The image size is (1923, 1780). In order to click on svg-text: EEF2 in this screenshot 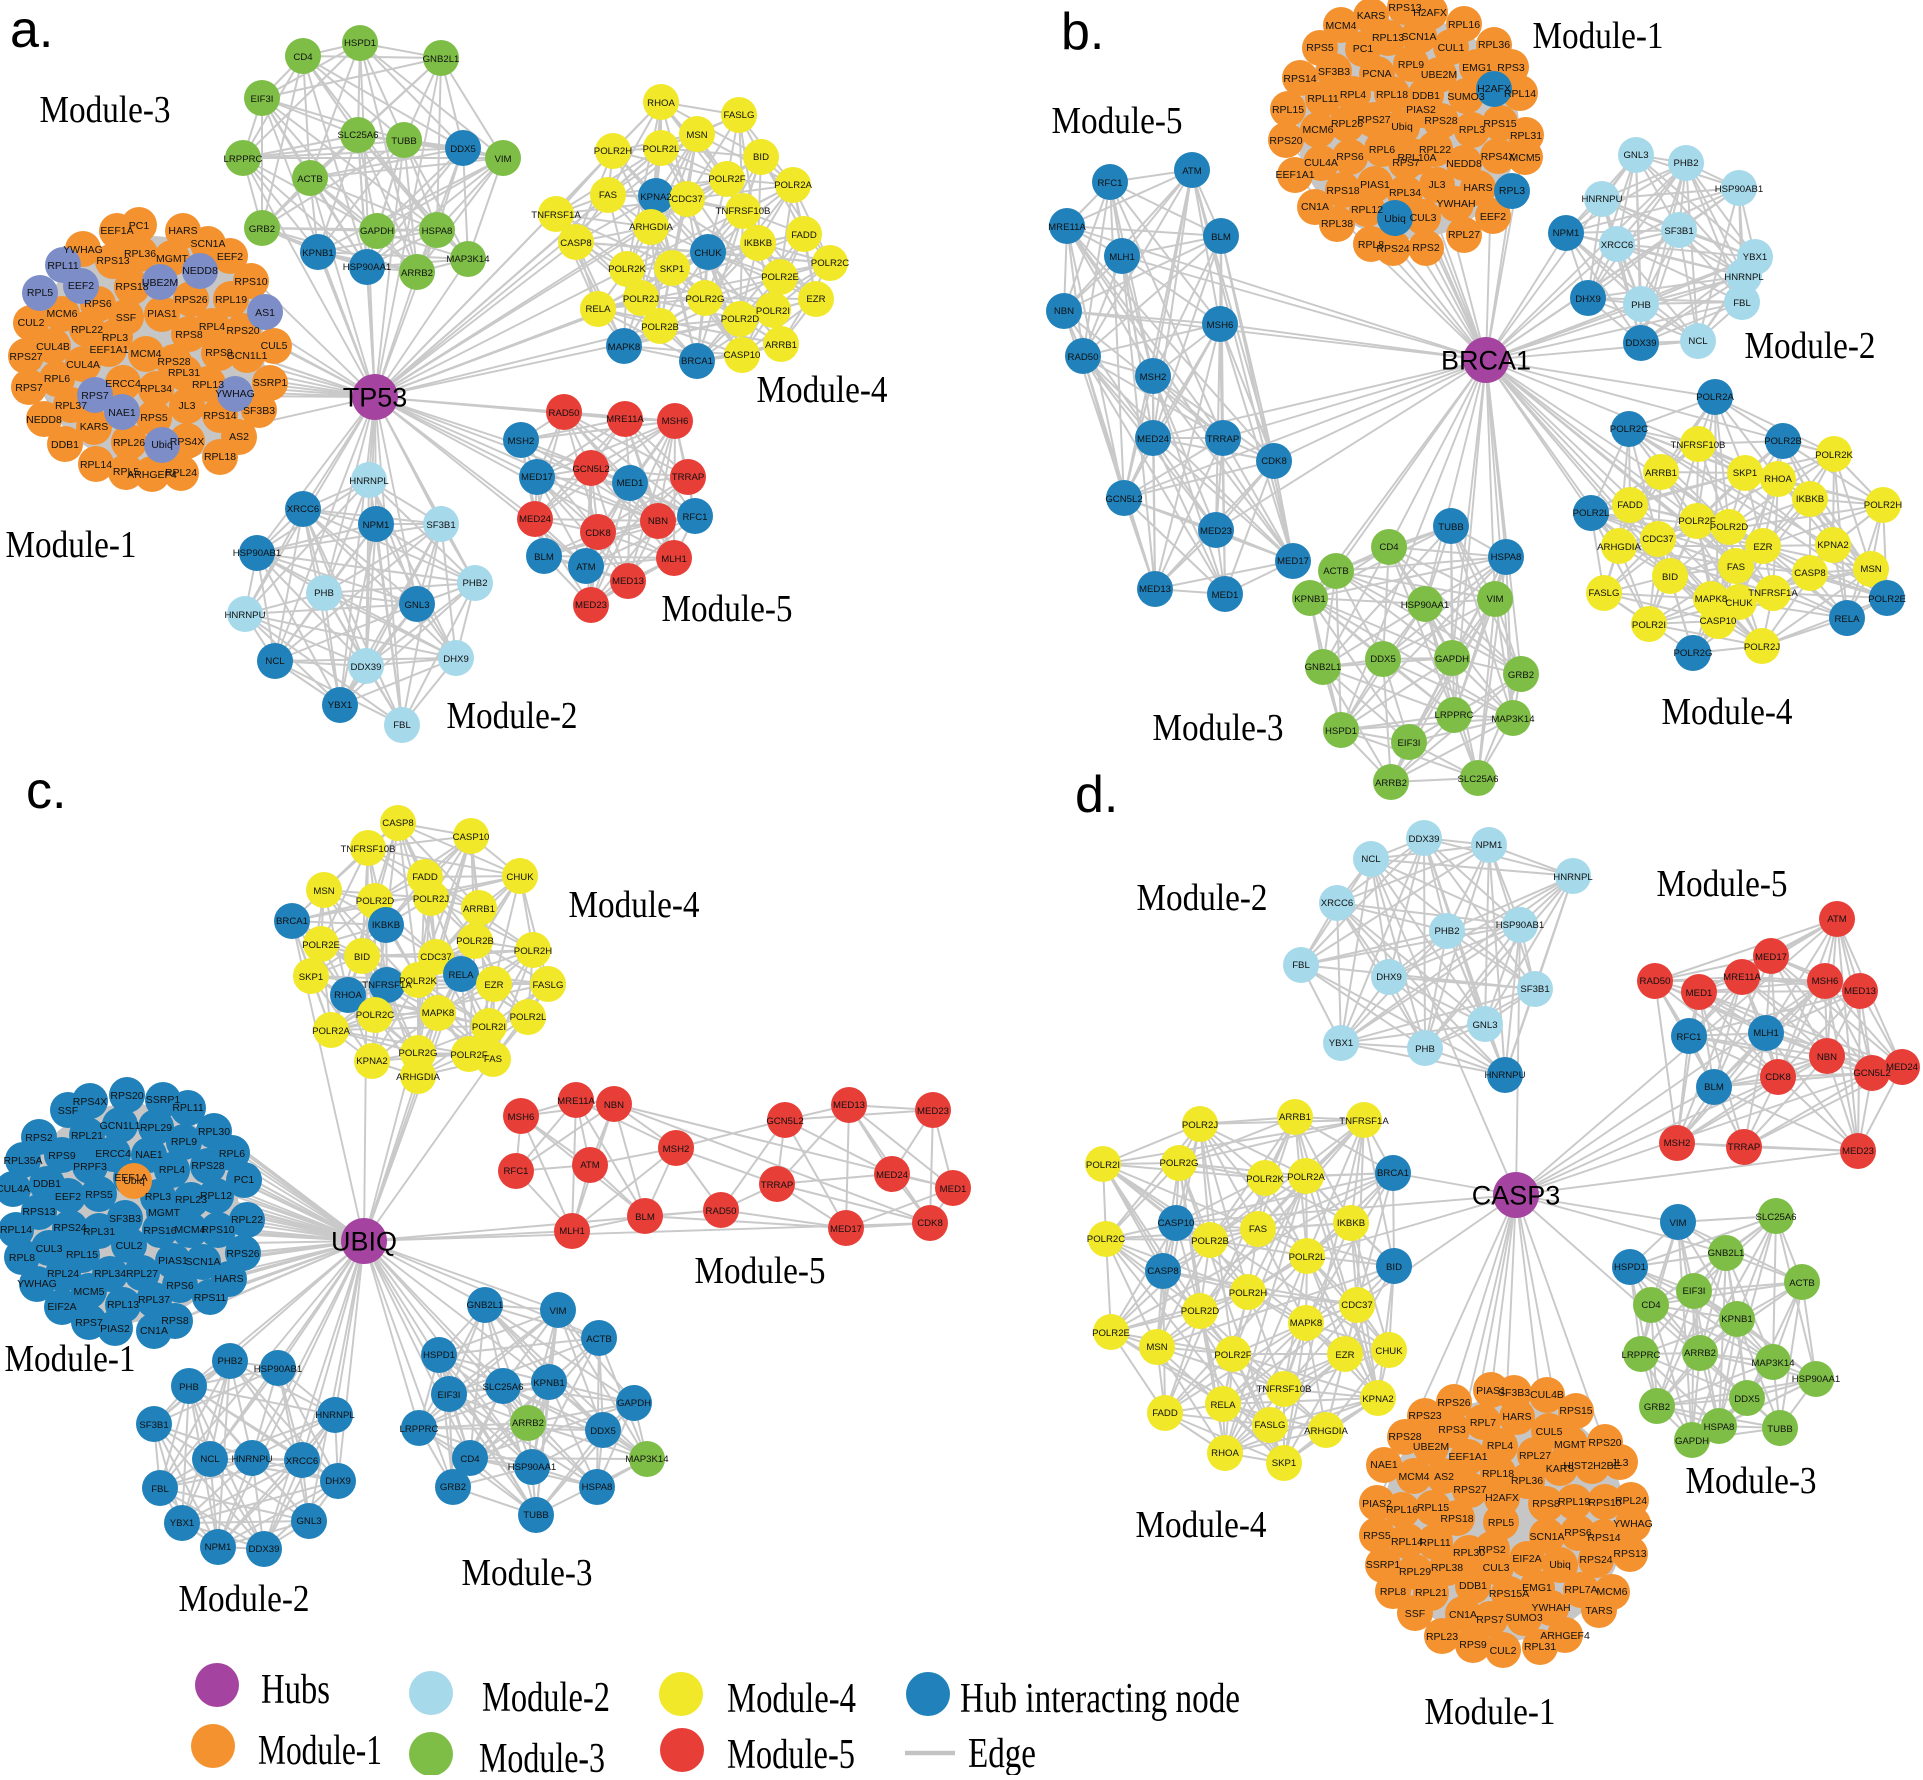, I will do `click(230, 257)`.